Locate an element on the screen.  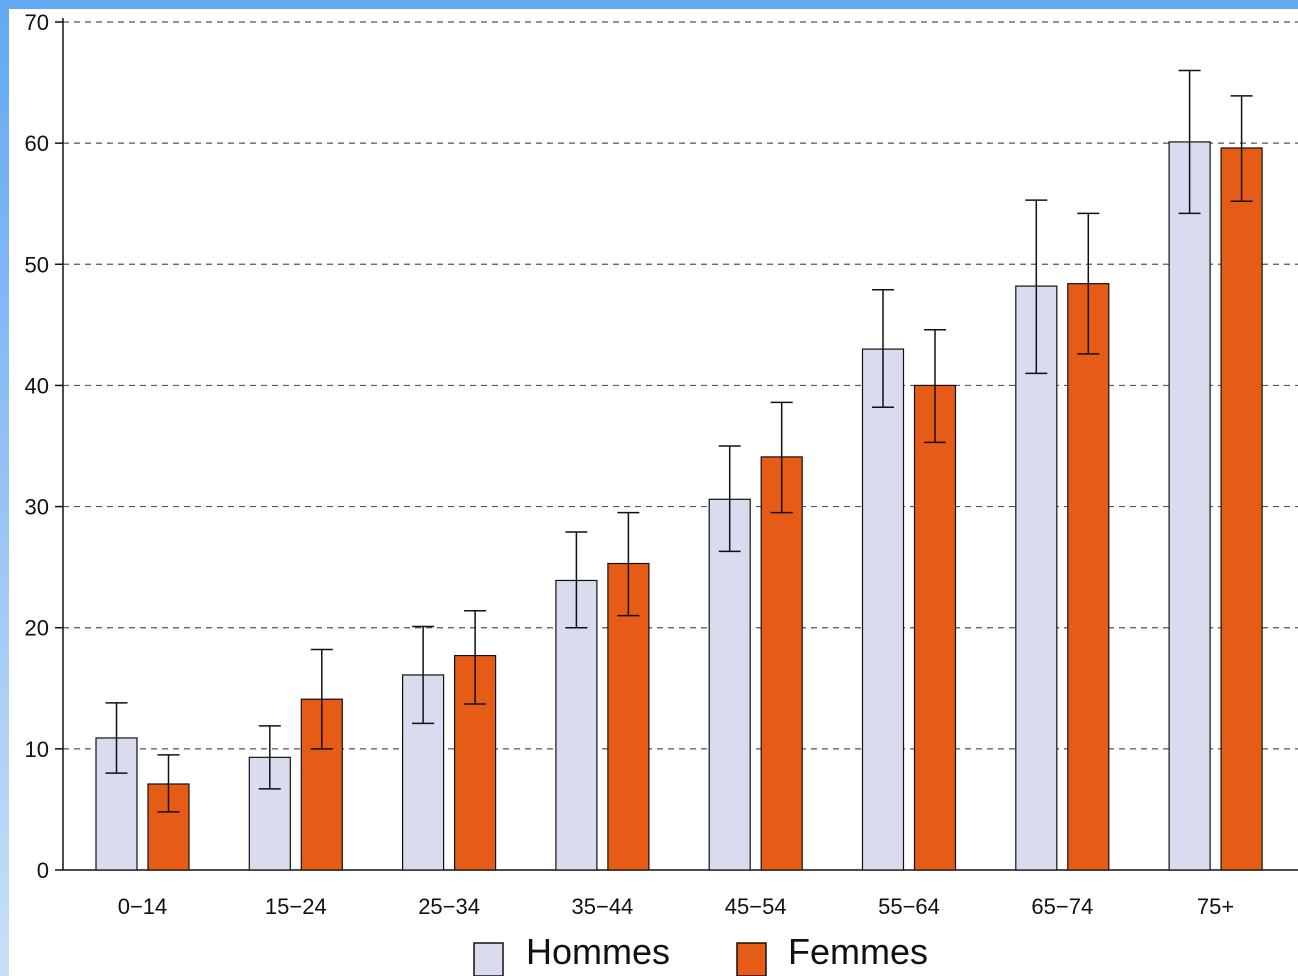
y-tick-label-40: 40 is located at coordinates (37, 385).